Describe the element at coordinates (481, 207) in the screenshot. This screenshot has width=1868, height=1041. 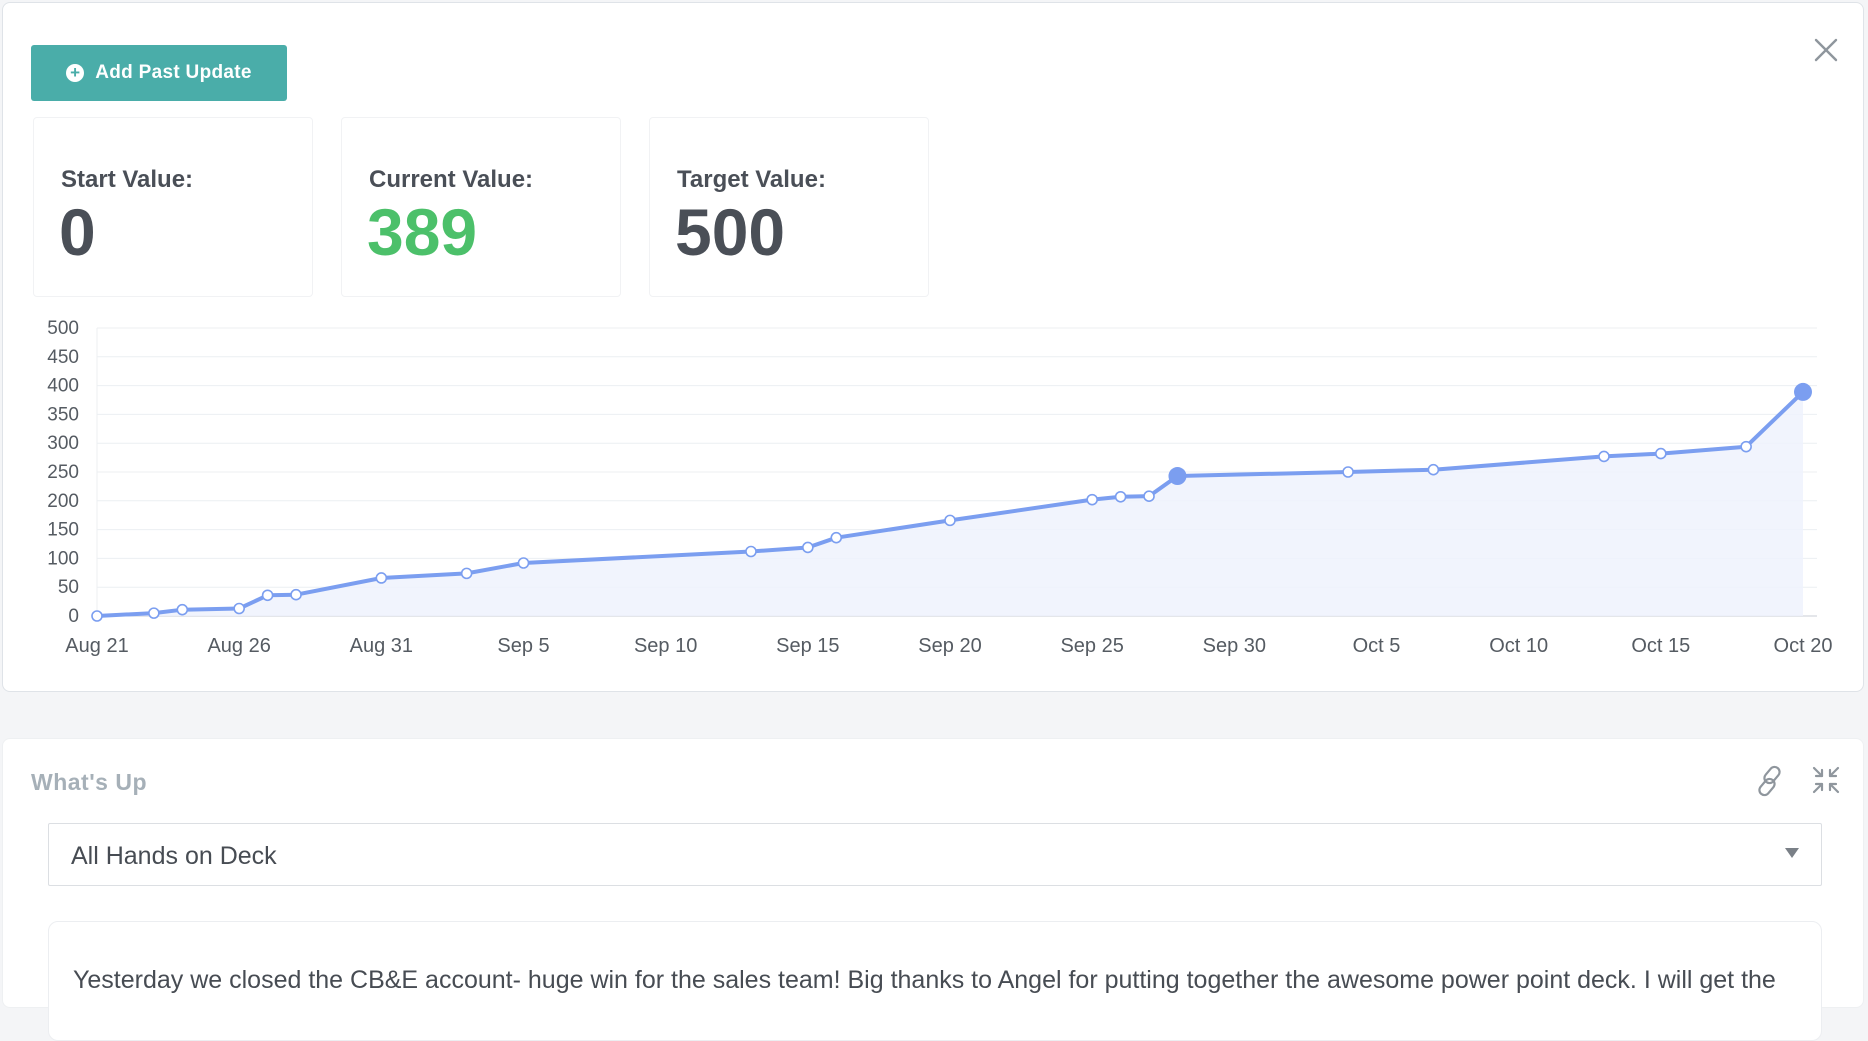
I see `current-value-card: Current Value: 389` at that location.